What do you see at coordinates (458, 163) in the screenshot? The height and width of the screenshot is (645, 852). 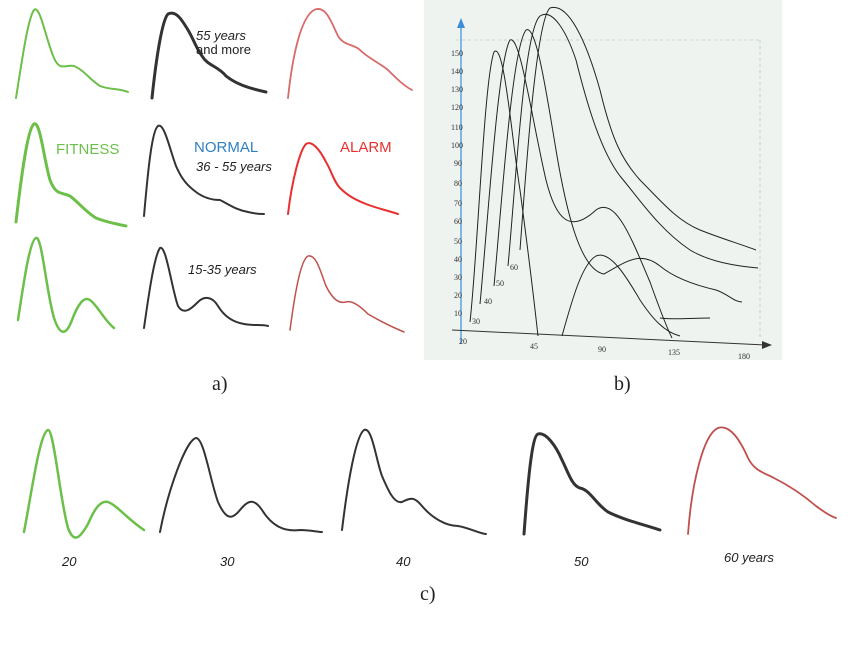 I see `y-tick: 90` at bounding box center [458, 163].